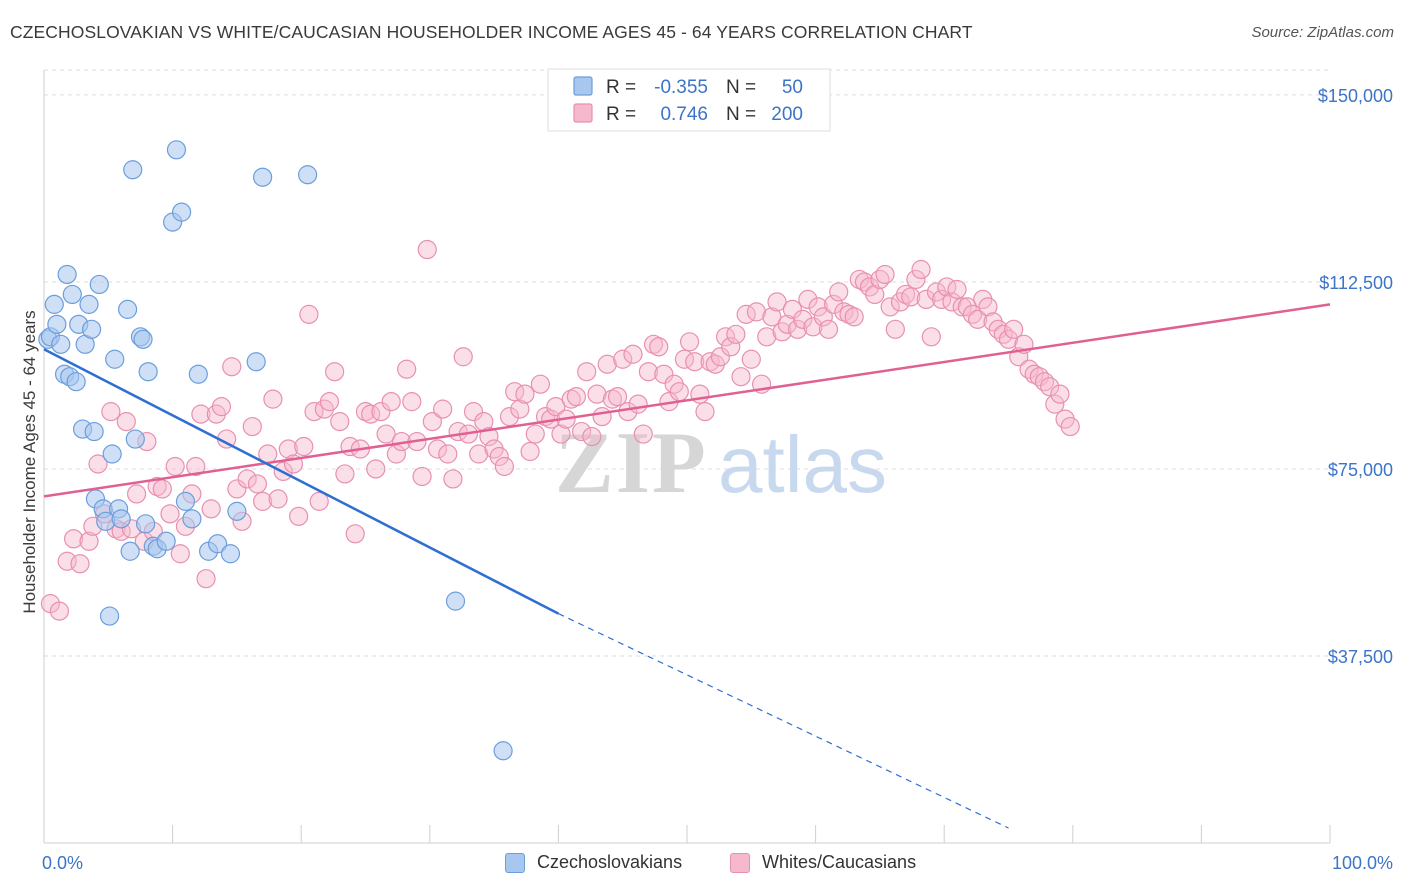 This screenshot has height=892, width=1406. I want to click on y-tick-label-1: $112,500, so click(1356, 283).